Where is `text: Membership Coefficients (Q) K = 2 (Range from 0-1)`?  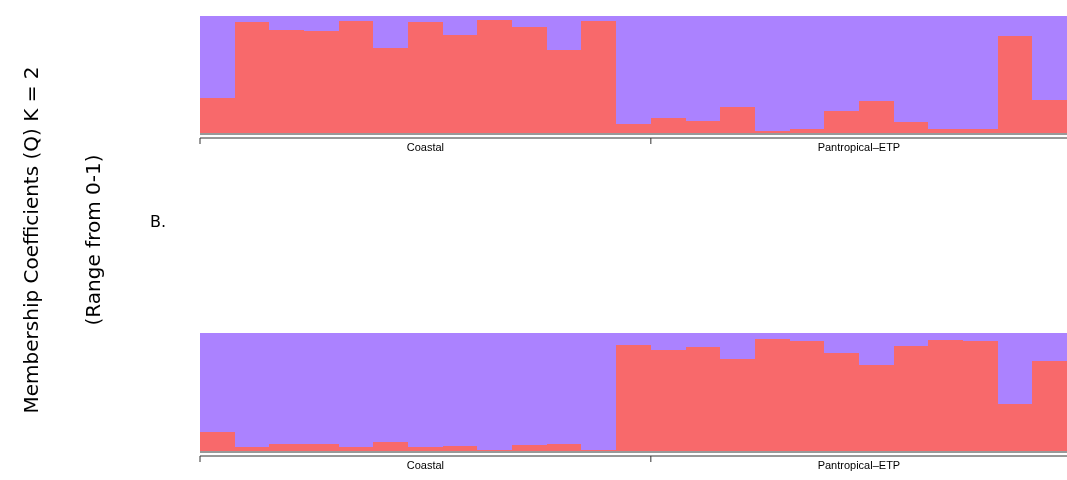
text: Membership Coefficients (Q) K = 2 (Range from 0-1) is located at coordinates (62, 240).